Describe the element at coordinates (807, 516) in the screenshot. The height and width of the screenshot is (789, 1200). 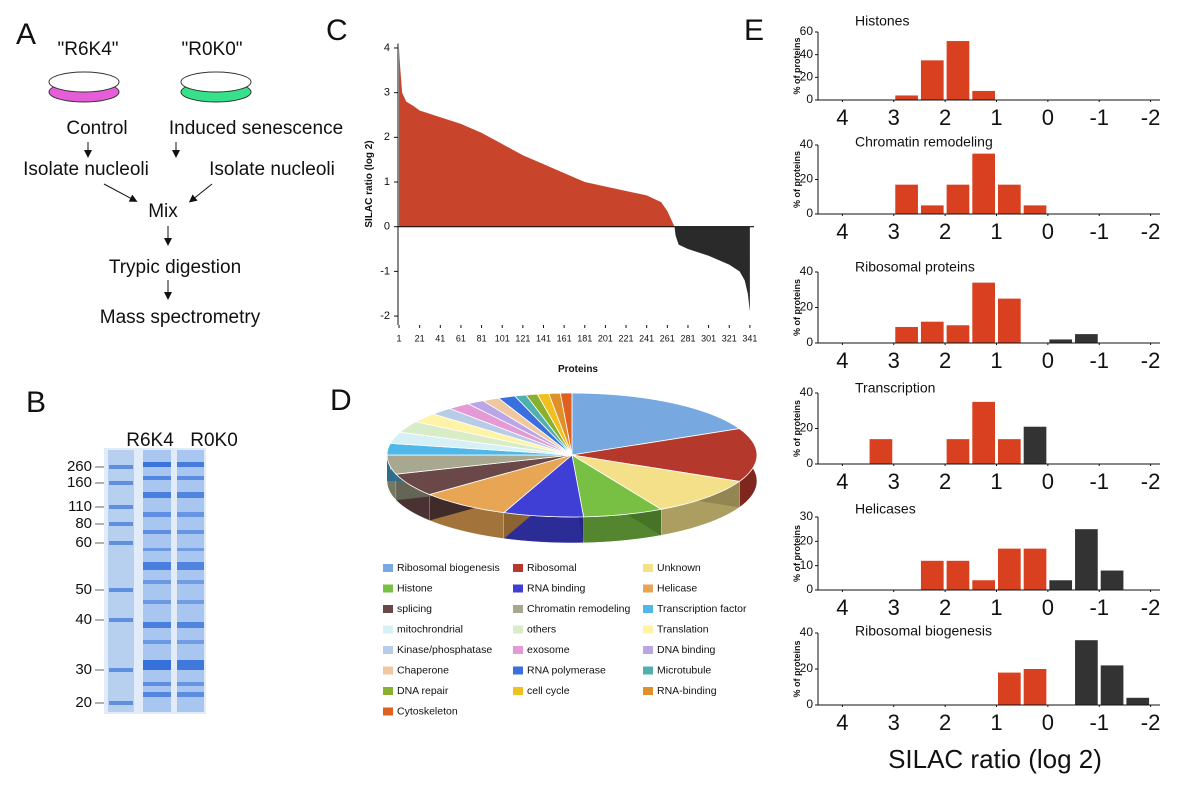
I see `y-tick-label: 30` at that location.